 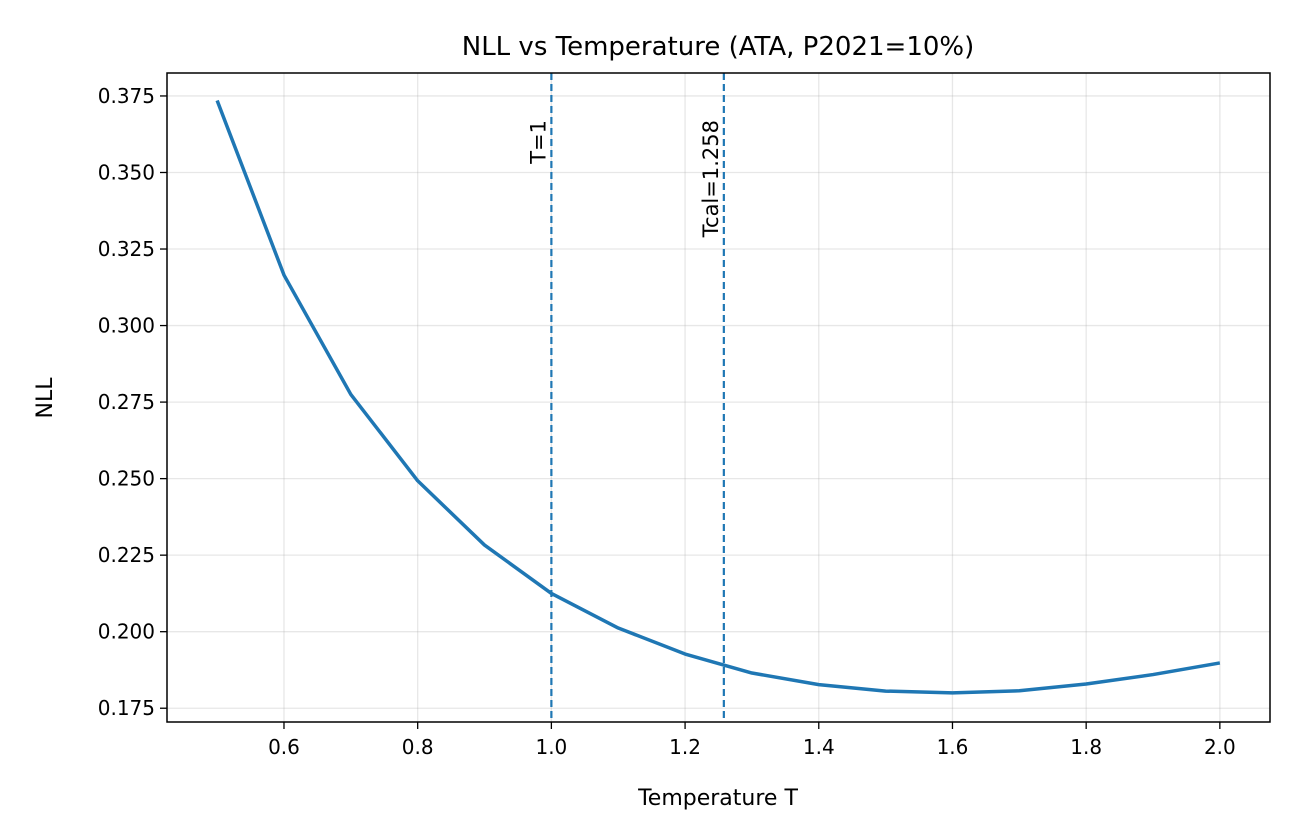 What do you see at coordinates (126, 172) in the screenshot?
I see `y-tick-label: 0.350` at bounding box center [126, 172].